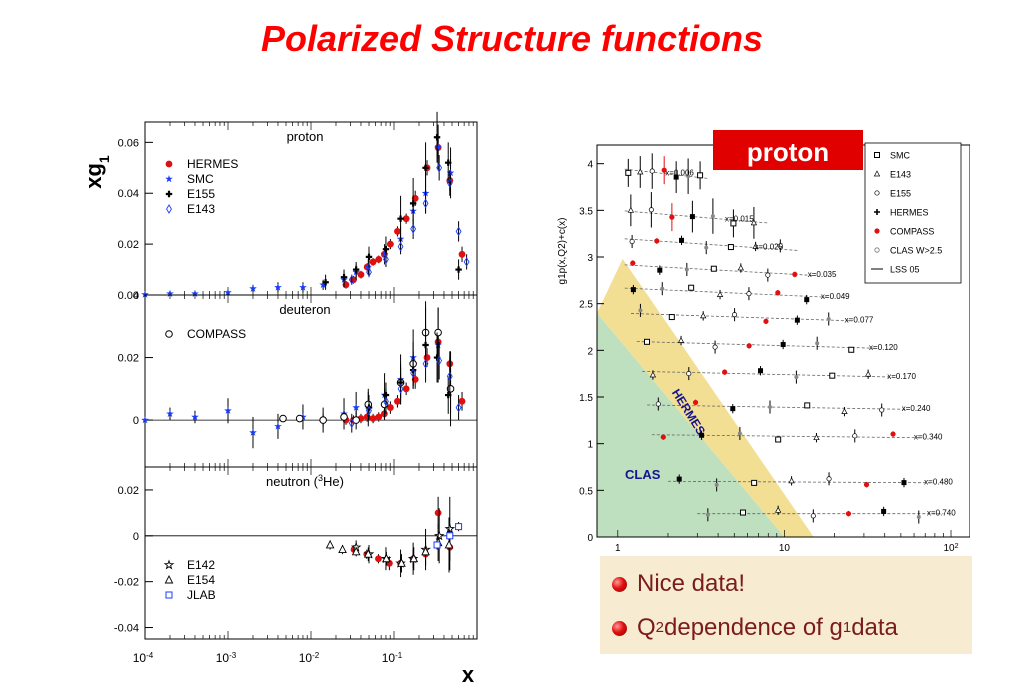  Describe the element at coordinates (459, 527) in the screenshot. I see `jlab-point` at that location.